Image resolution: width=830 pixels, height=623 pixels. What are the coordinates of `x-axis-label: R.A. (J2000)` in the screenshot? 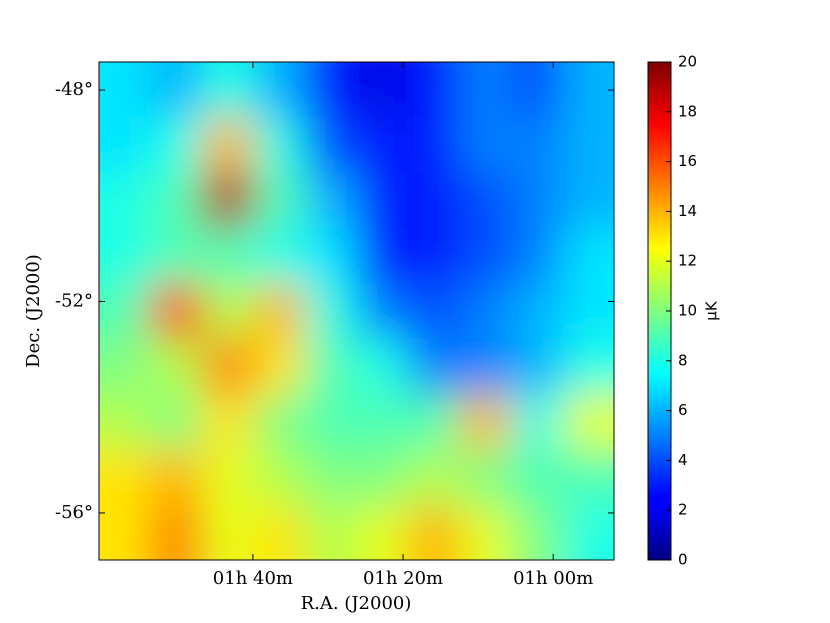 It's located at (356, 603).